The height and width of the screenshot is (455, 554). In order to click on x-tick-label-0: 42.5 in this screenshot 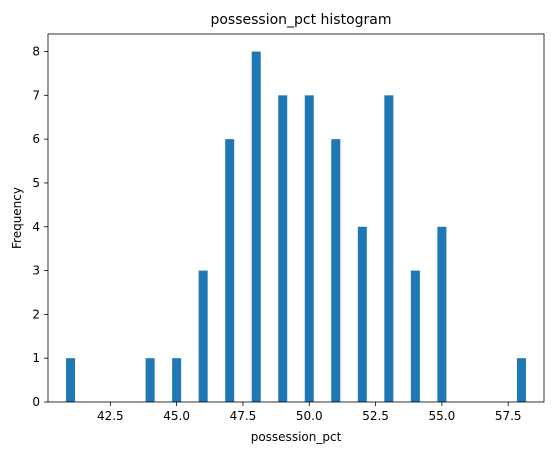, I will do `click(110, 416)`.